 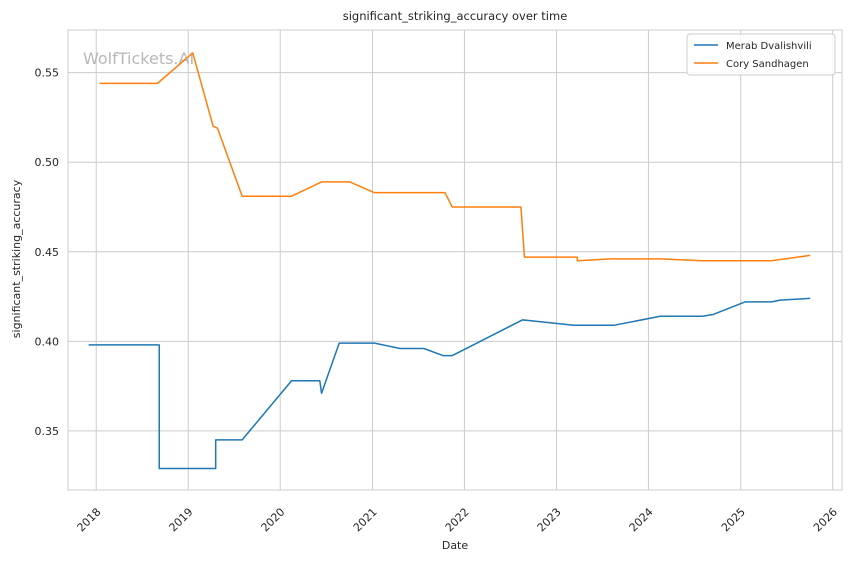 I want to click on y-axis-title: significant_striking_accuracy, so click(x=16, y=258).